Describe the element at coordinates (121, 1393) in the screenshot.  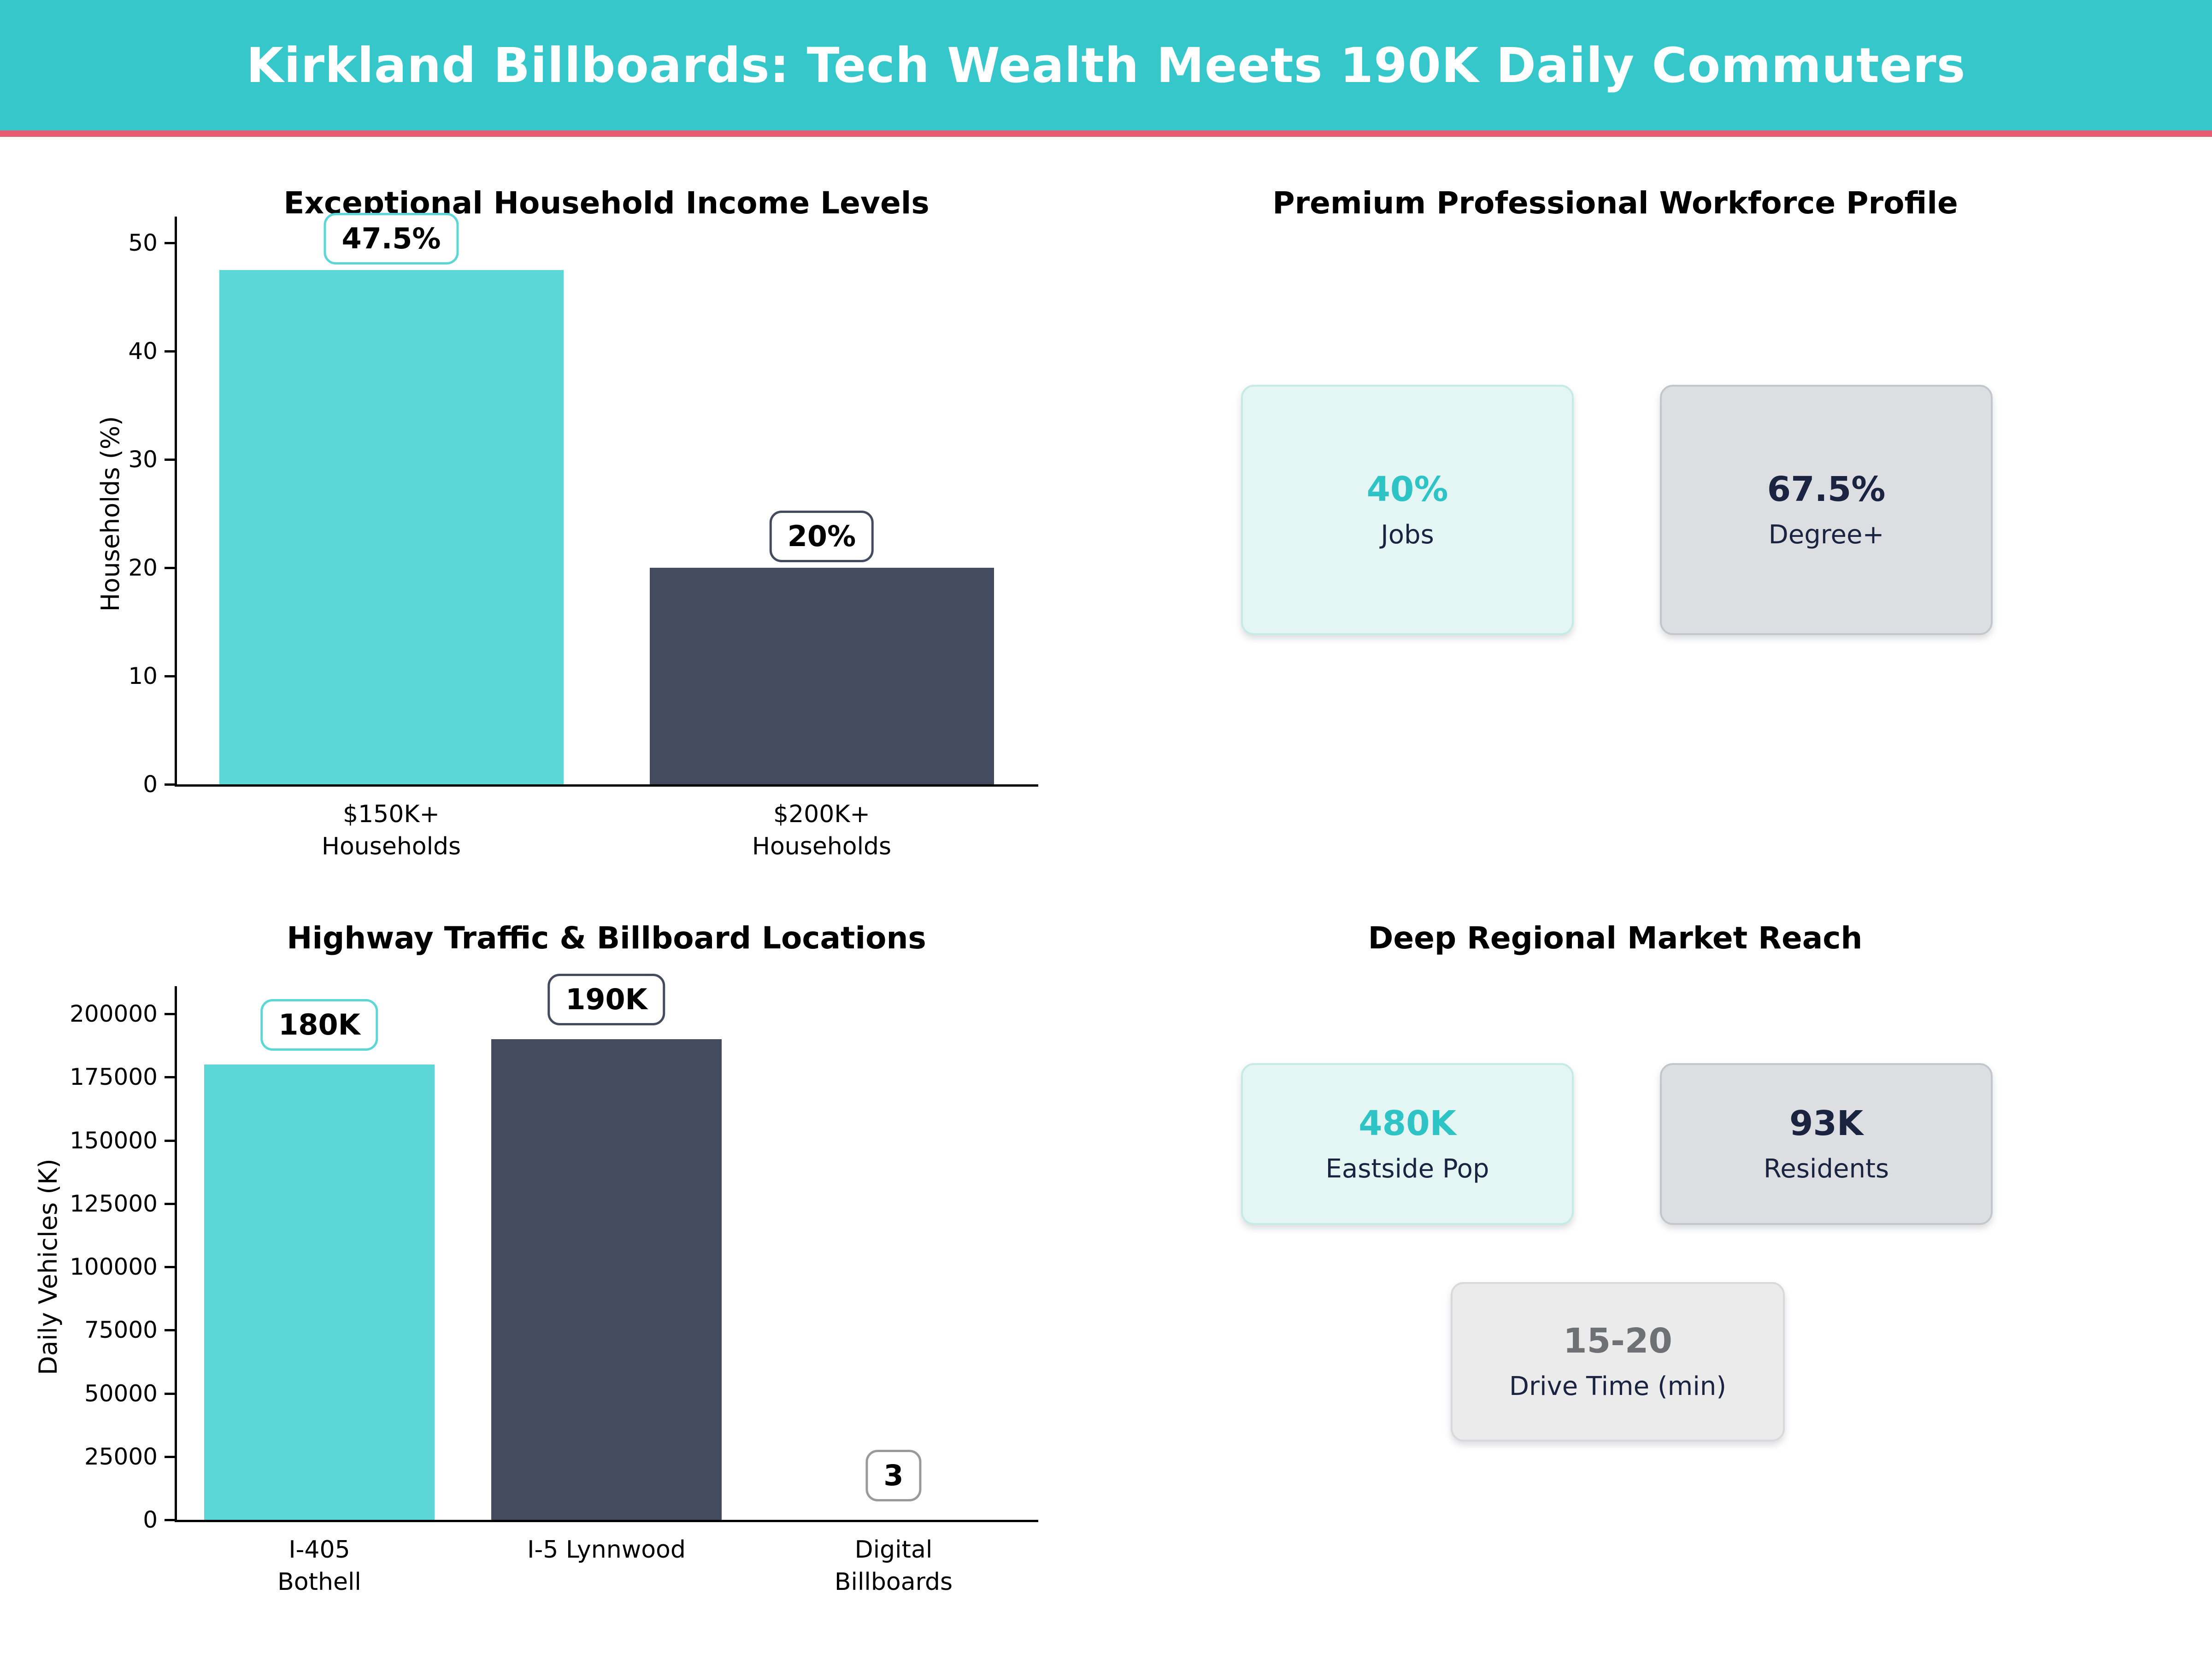
I see `y-tick-label: 50000` at that location.